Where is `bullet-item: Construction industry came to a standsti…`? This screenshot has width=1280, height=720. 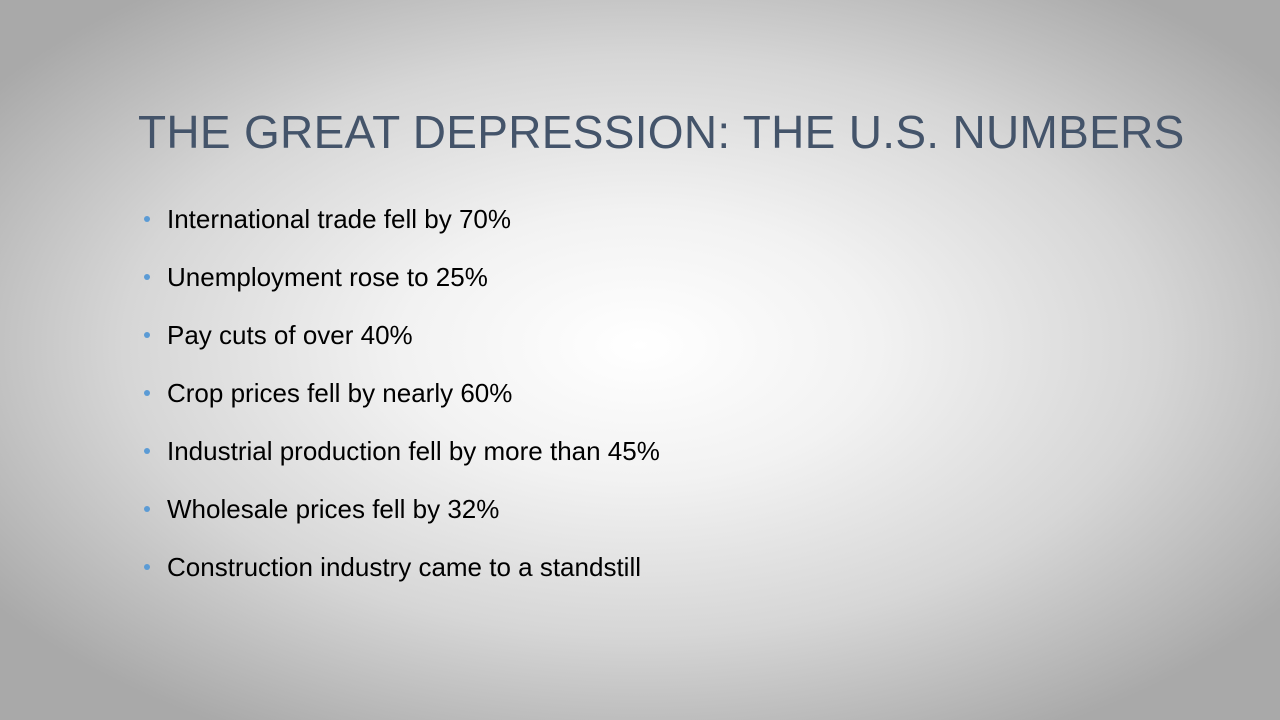 bullet-item: Construction industry came to a standsti… is located at coordinates (400, 567).